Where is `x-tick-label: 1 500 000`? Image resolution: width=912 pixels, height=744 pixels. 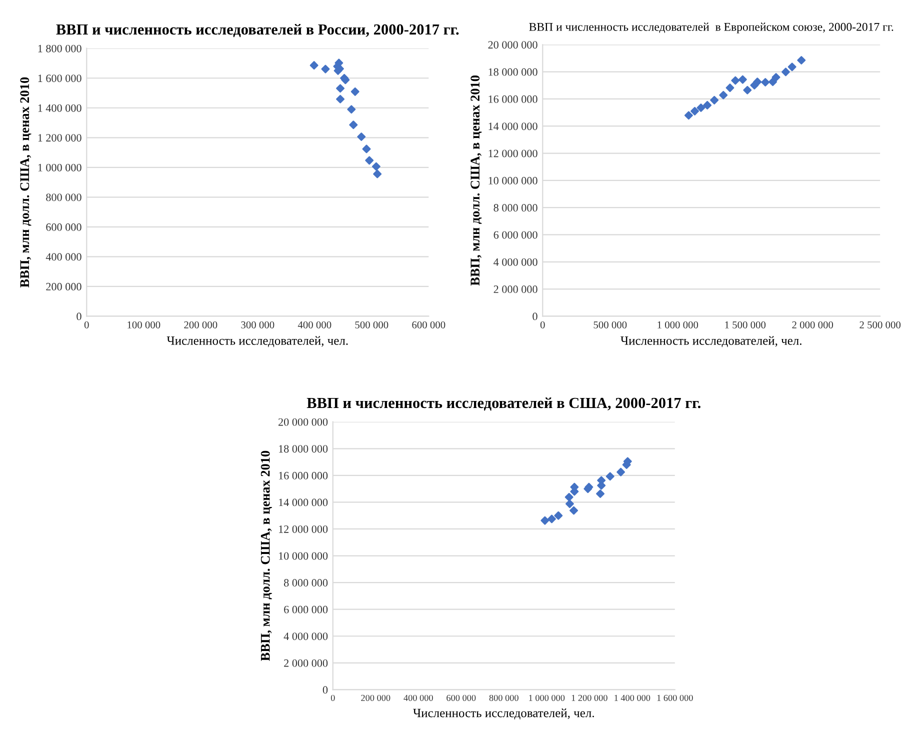 x-tick-label: 1 500 000 is located at coordinates (745, 324).